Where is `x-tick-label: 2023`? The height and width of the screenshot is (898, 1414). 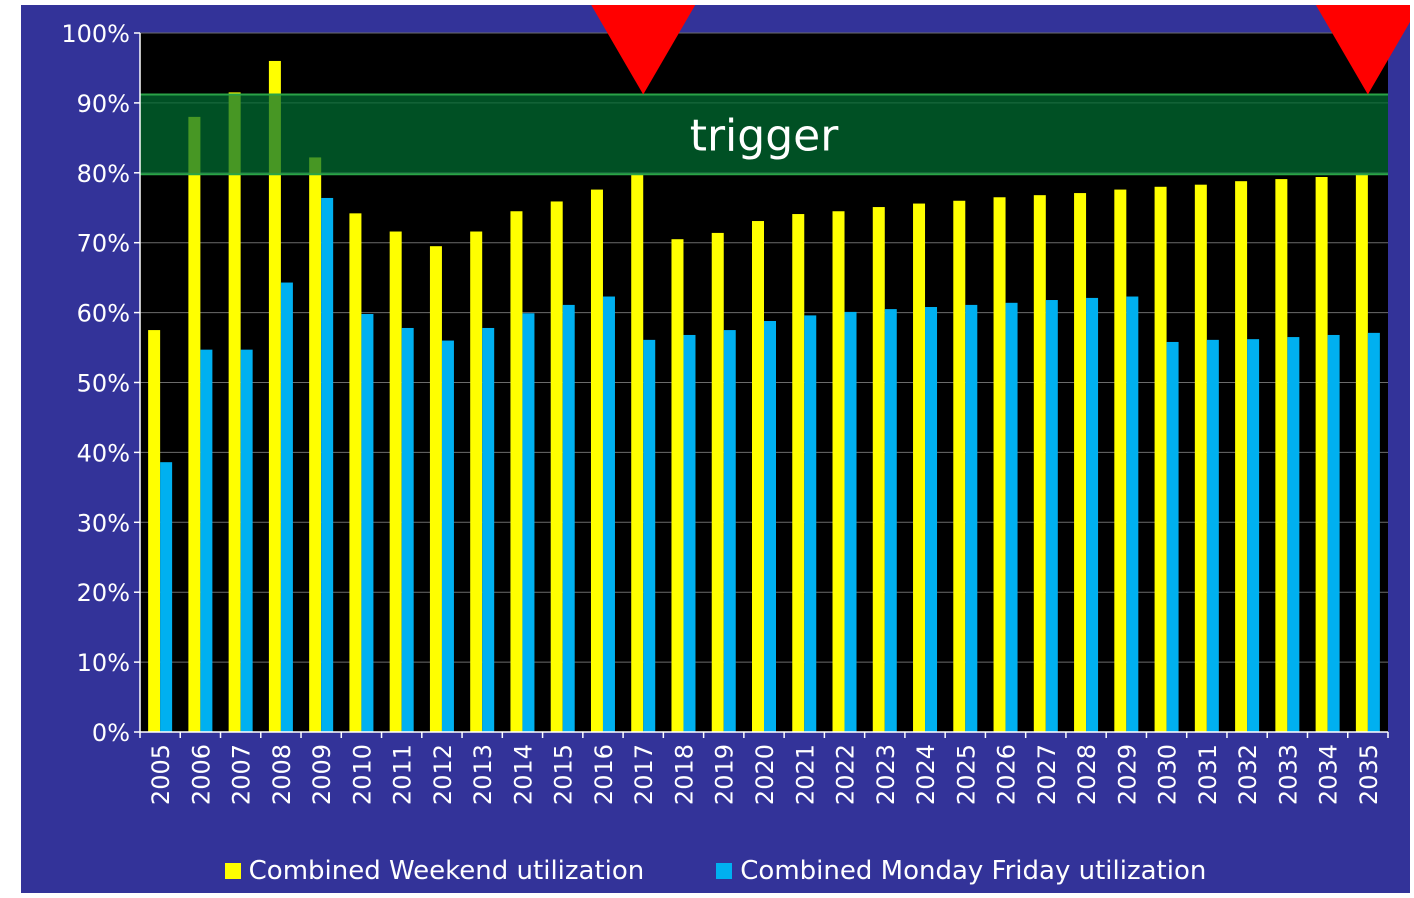
x-tick-label: 2023 is located at coordinates (886, 774).